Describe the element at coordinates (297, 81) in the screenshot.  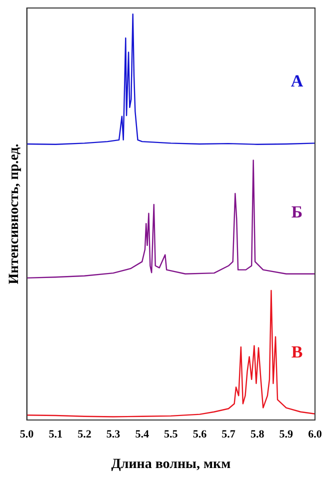
I see `text: А` at that location.